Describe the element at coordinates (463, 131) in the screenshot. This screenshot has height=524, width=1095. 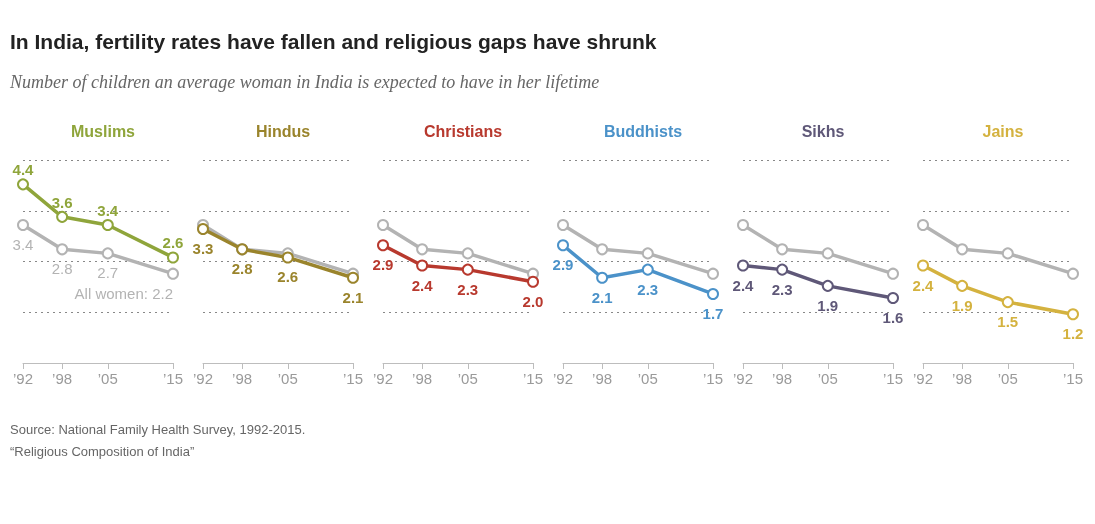
I see `text: Christians` at that location.